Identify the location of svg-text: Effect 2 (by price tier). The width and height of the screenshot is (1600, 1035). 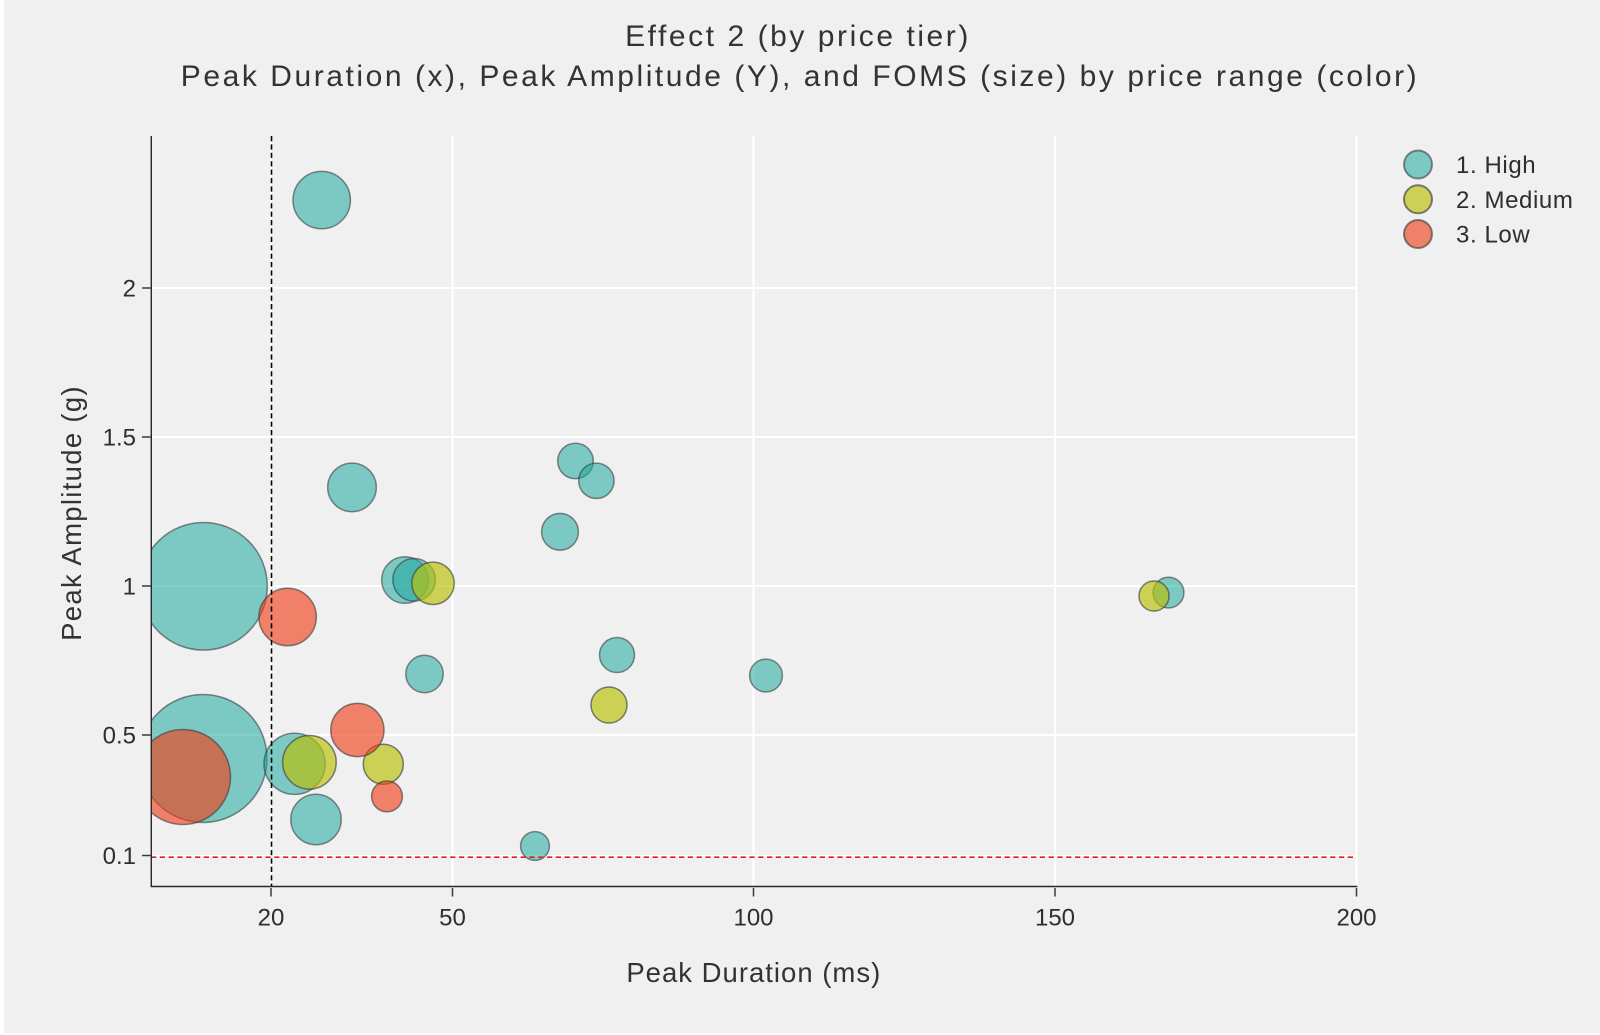
(798, 36).